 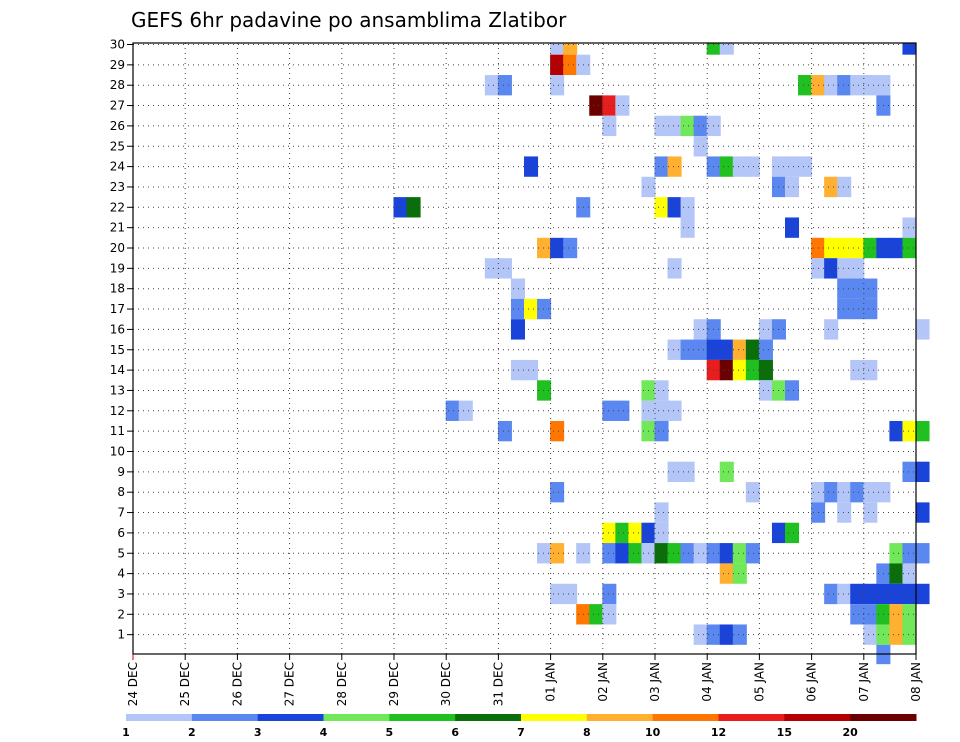 What do you see at coordinates (324, 732) in the screenshot?
I see `colorbar-label: 4` at bounding box center [324, 732].